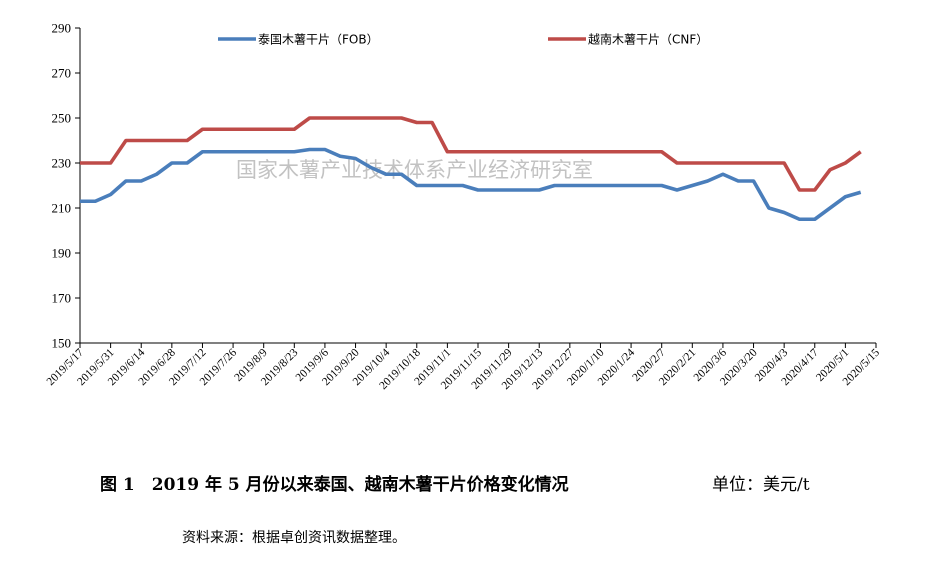 The height and width of the screenshot is (564, 936). Describe the element at coordinates (761, 485) in the screenshot. I see `unit-label: 单位：美元/t` at that location.